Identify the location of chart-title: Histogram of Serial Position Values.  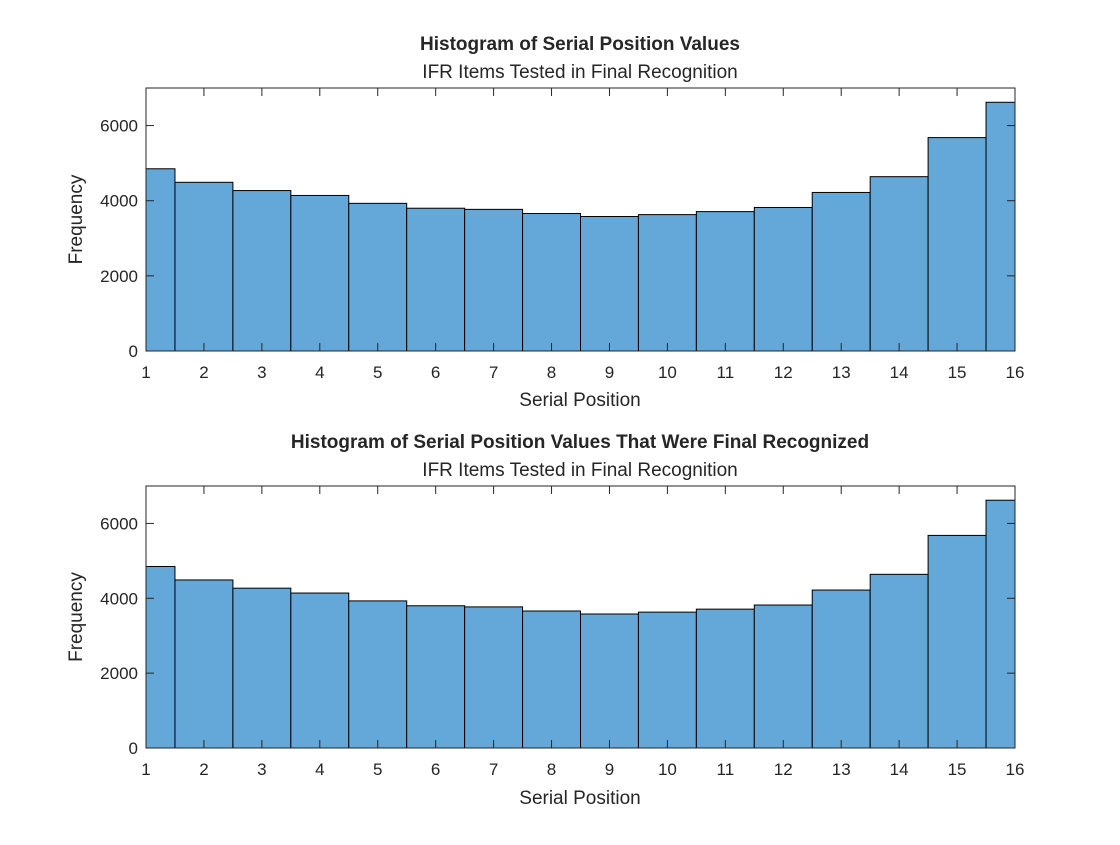
(580, 44).